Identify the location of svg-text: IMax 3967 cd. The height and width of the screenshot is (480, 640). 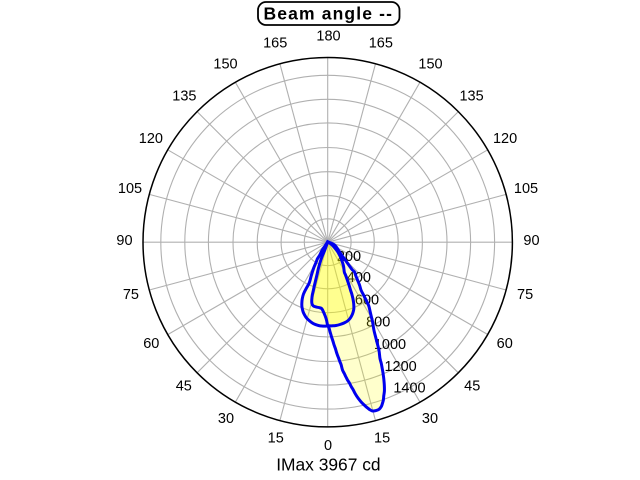
(328, 464).